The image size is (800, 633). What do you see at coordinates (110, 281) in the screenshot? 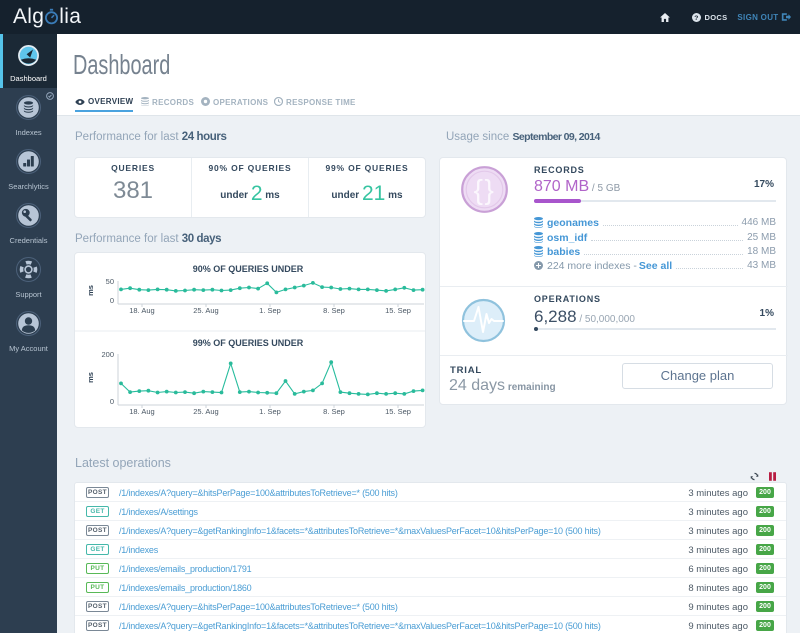
I see `svg-text: 50` at bounding box center [110, 281].